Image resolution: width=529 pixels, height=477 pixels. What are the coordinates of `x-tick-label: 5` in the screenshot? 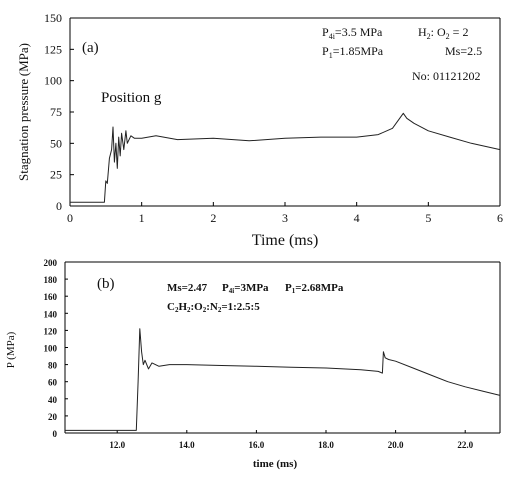 It's located at (428, 218).